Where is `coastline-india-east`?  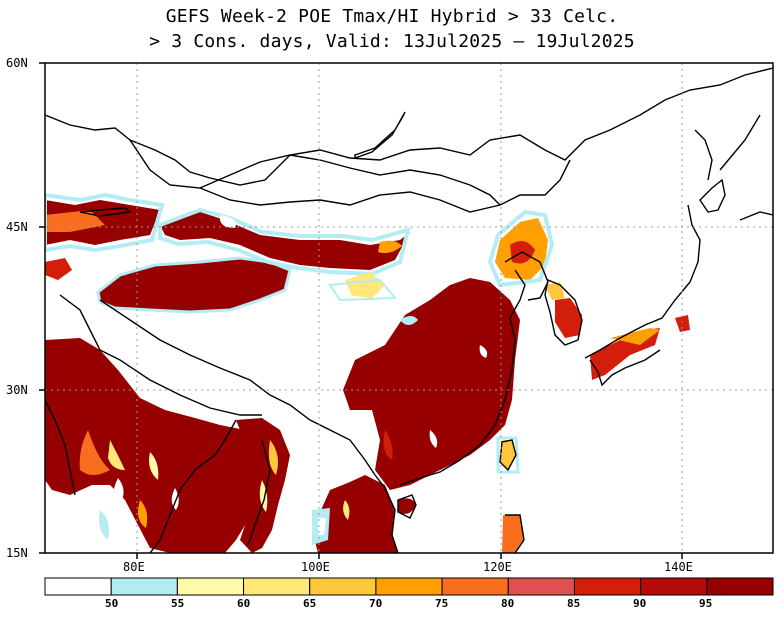 coastline-india-east is located at coordinates (193, 486).